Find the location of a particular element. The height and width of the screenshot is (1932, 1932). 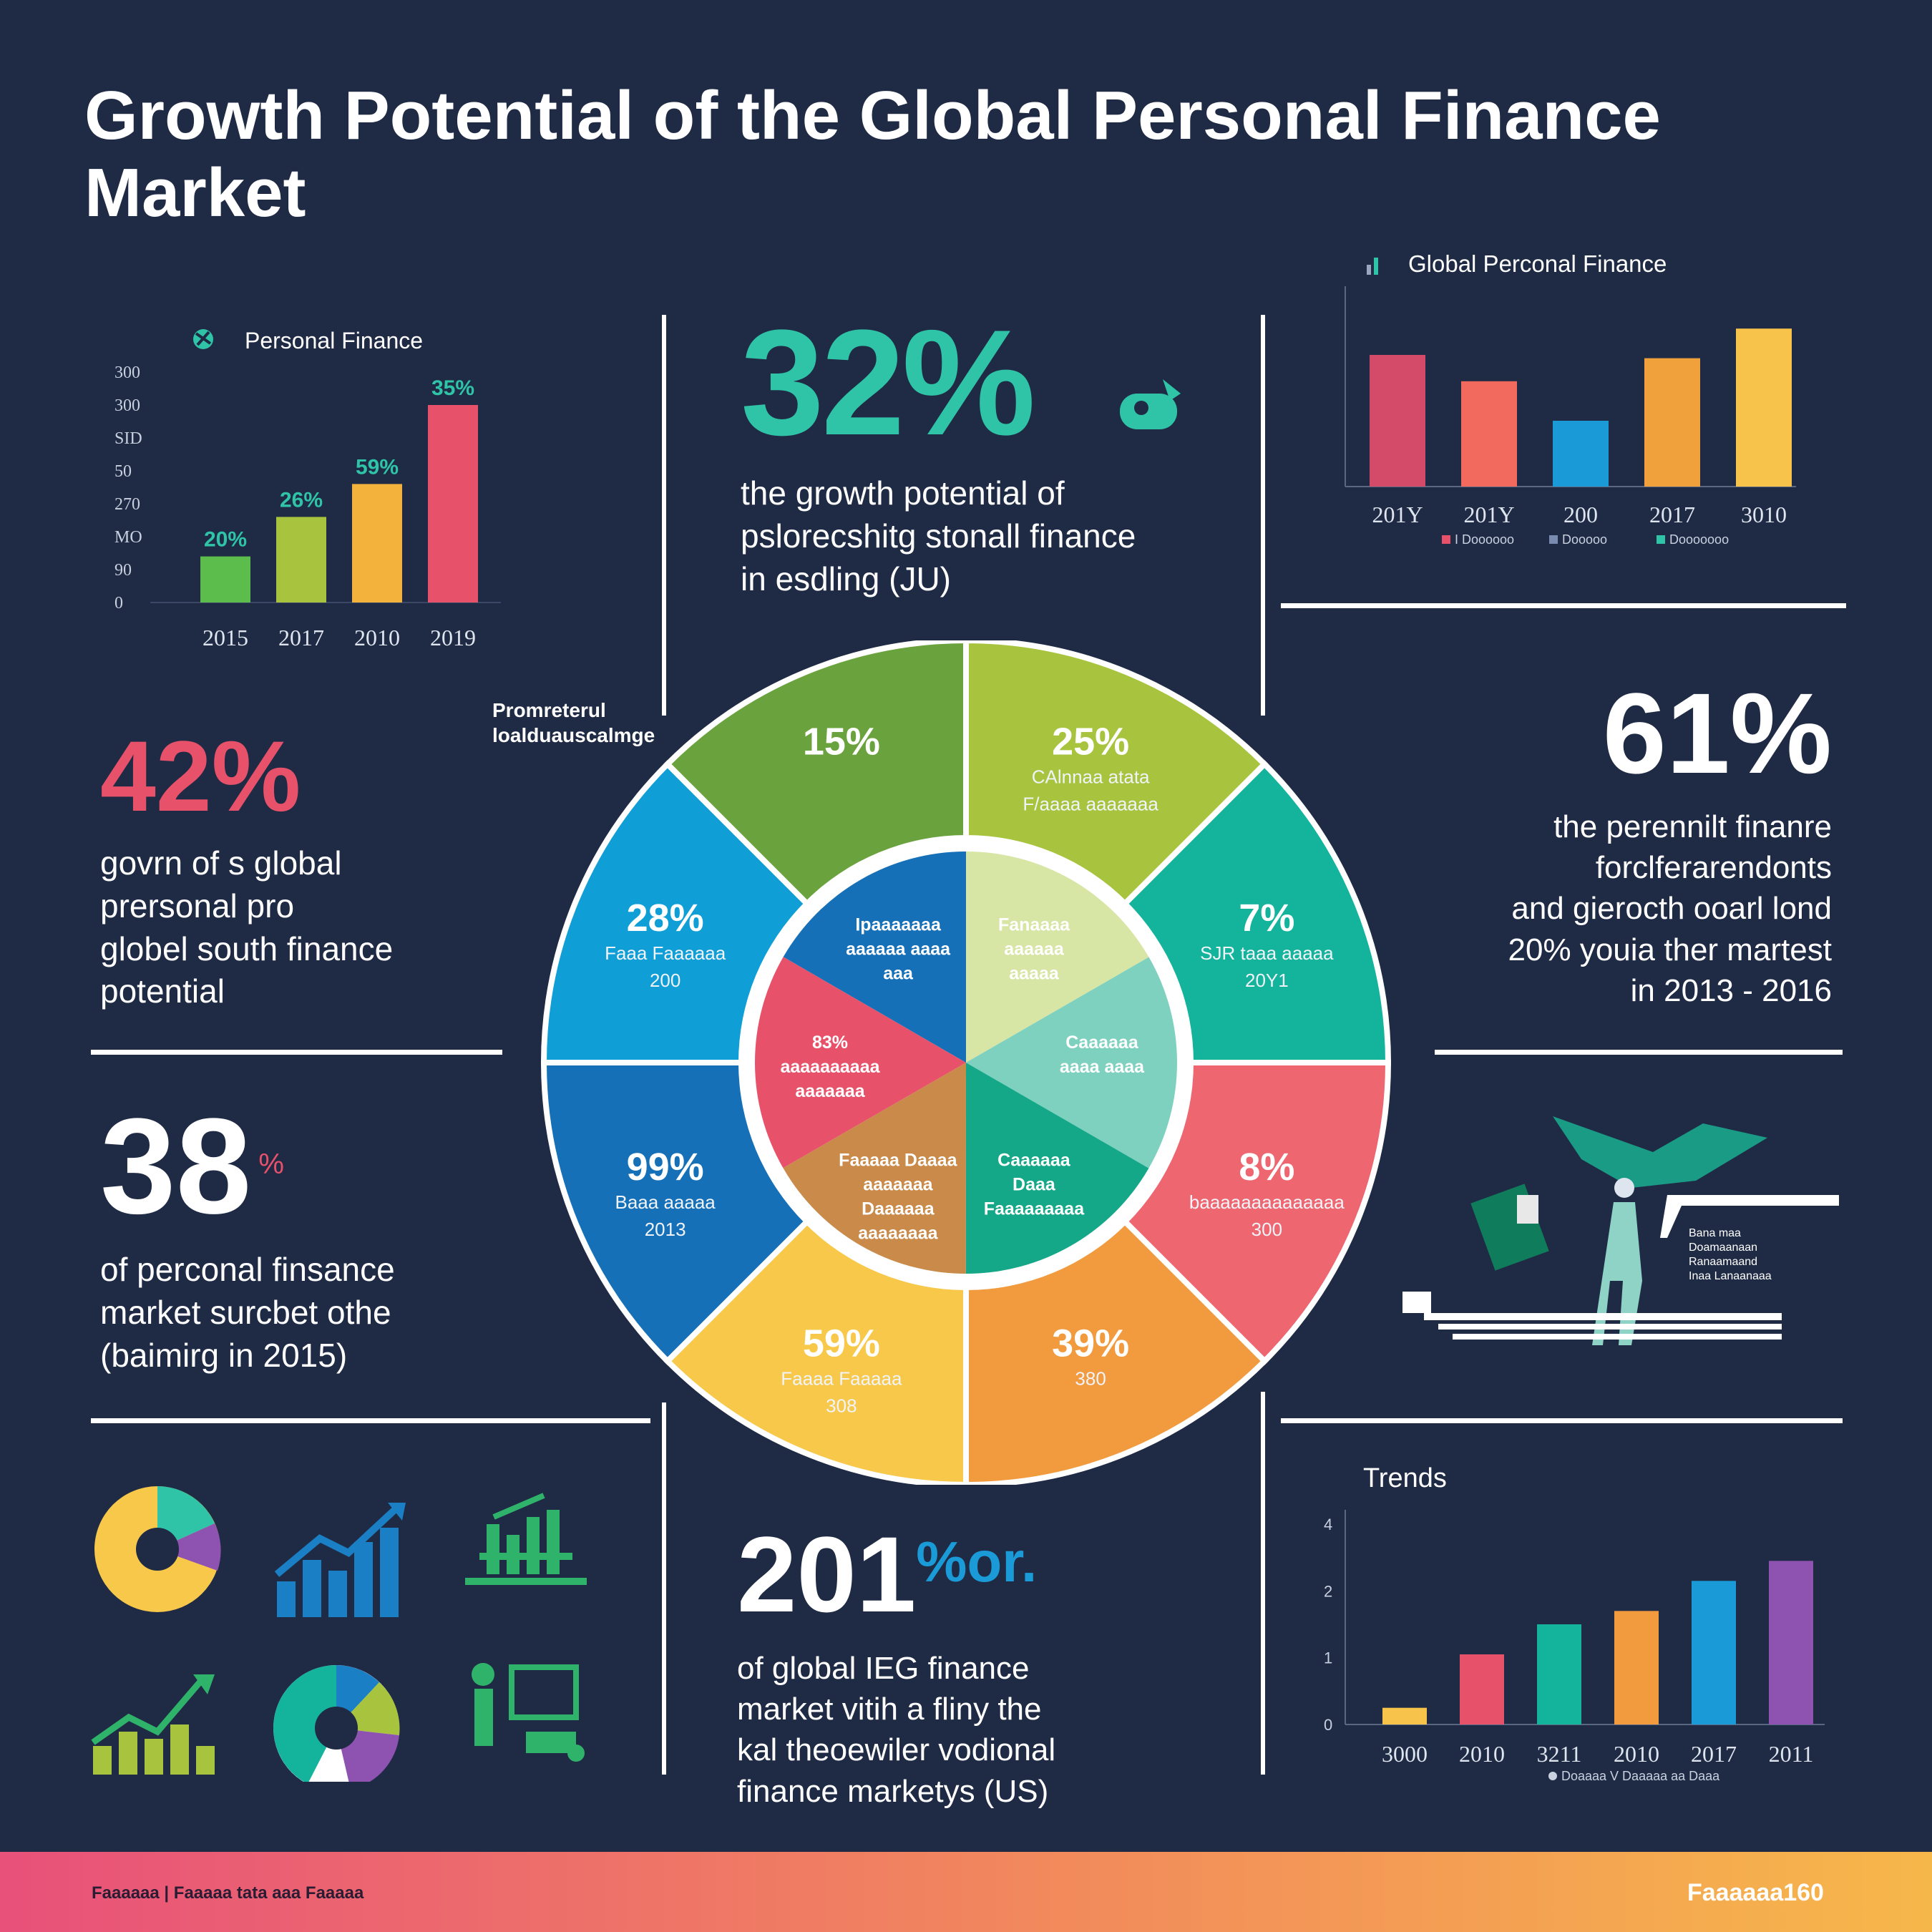

icon-grid is located at coordinates (339, 1634).